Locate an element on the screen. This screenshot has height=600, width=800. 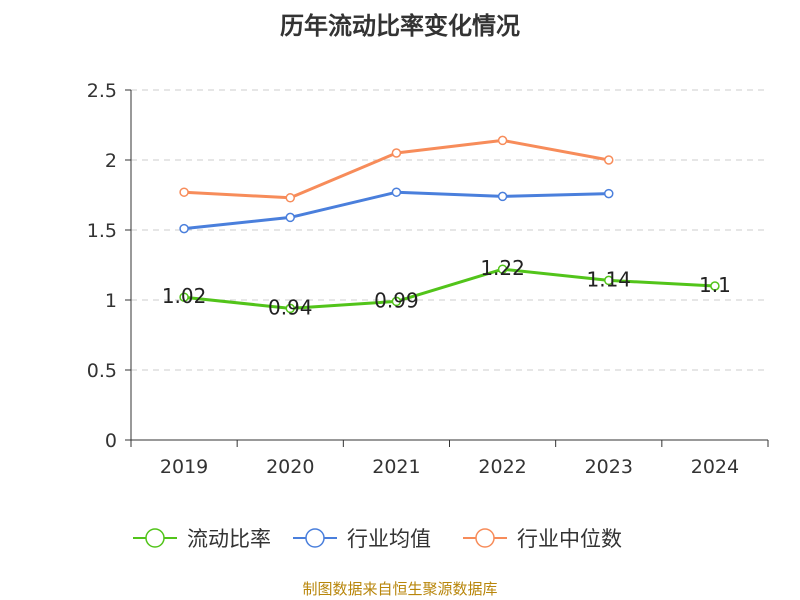
y-tick-label: 2.5 is located at coordinates (102, 91).